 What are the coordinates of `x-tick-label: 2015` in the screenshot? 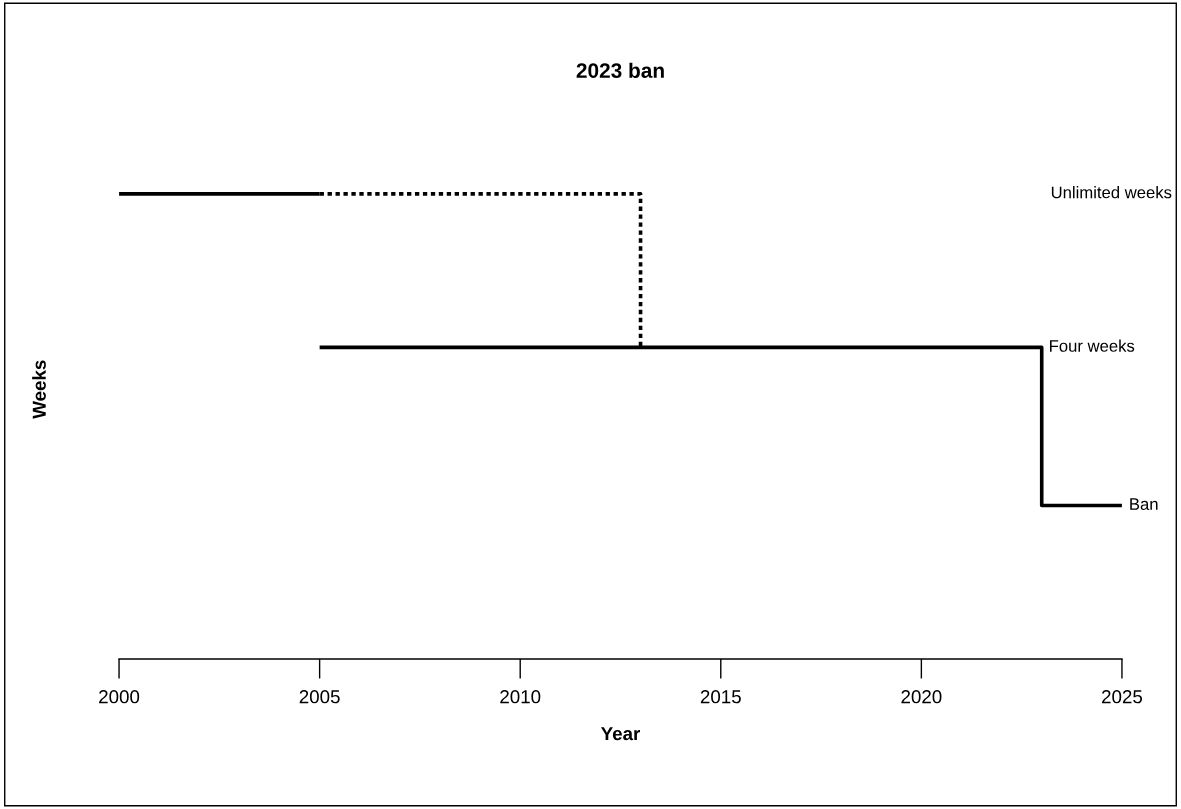 It's located at (720, 697).